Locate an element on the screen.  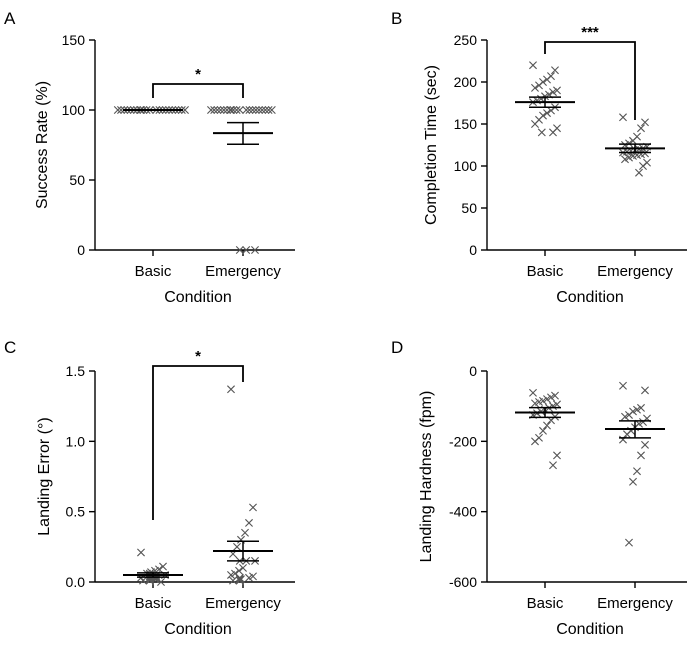
y-axis-title: Completion Time (sec) is located at coordinates (431, 145).